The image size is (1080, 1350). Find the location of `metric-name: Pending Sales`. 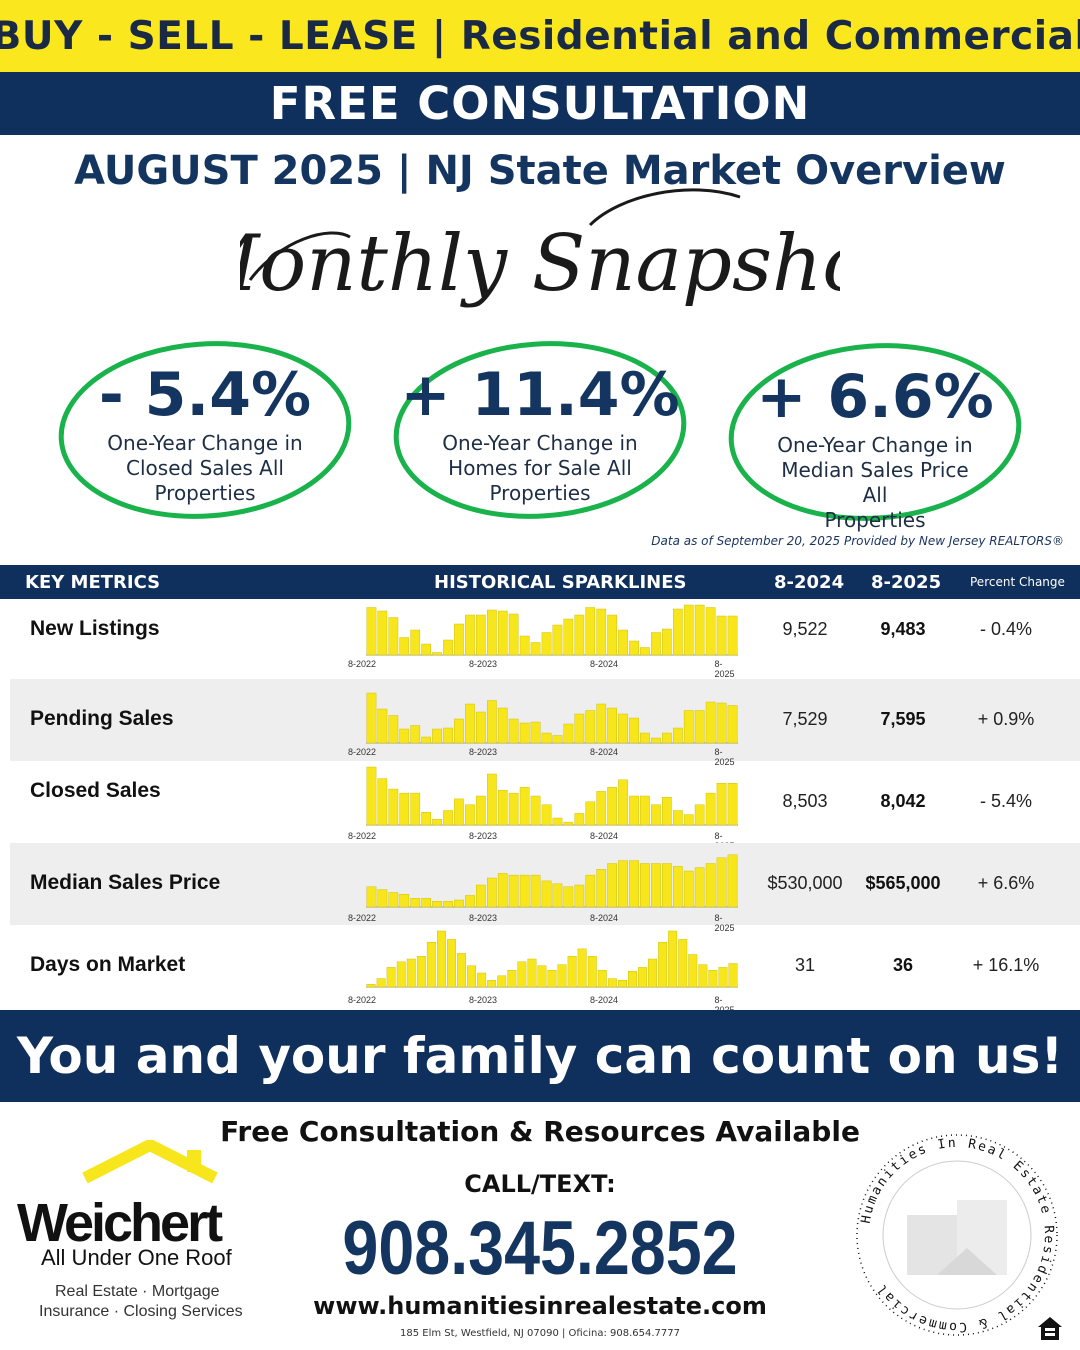

metric-name: Pending Sales is located at coordinates (102, 718).